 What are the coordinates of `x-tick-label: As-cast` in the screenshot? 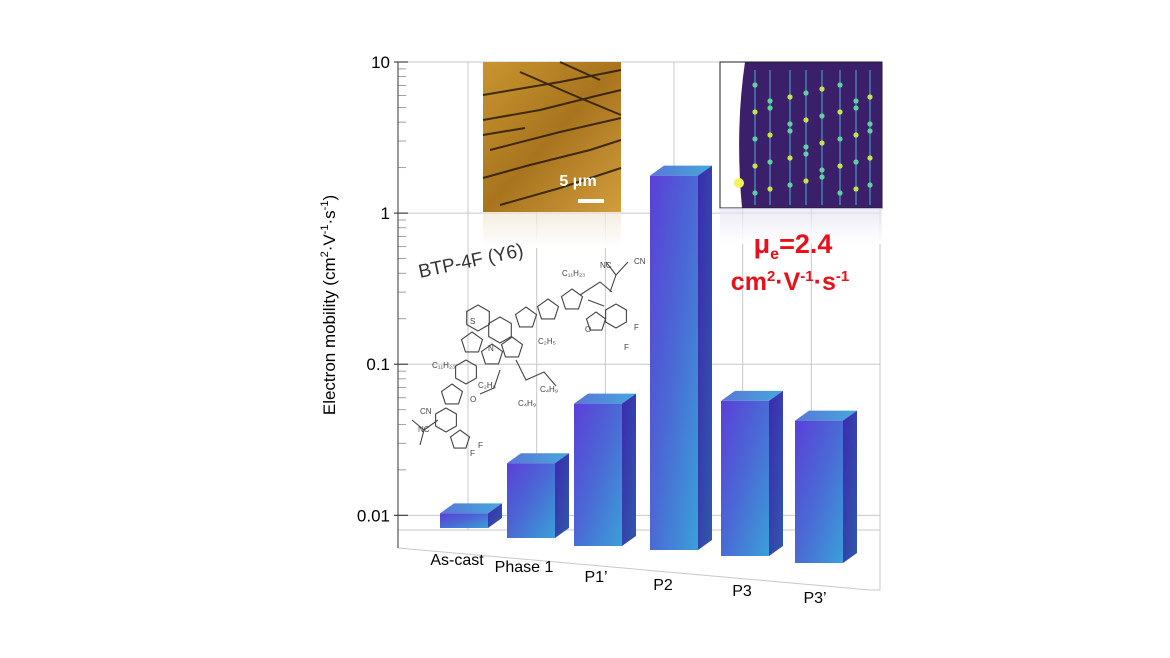 It's located at (457, 560).